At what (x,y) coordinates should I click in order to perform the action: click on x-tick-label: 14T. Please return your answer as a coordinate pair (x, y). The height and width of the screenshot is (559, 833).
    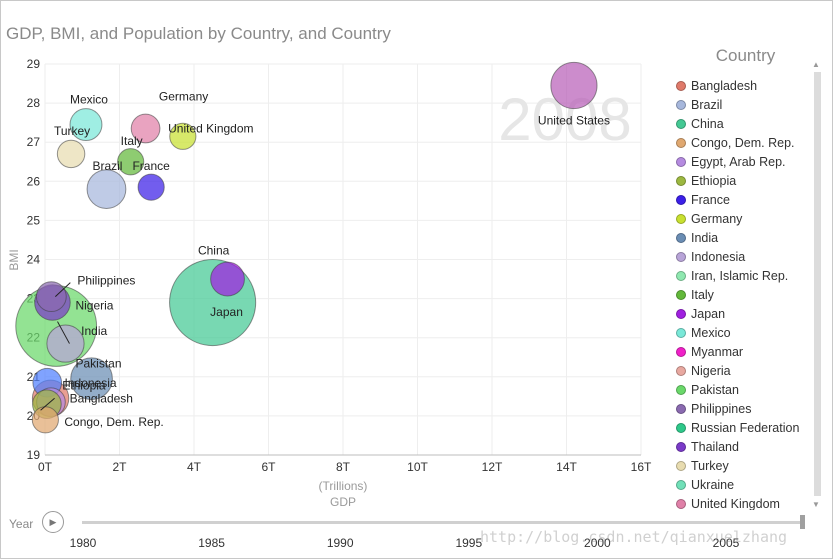
    Looking at the image, I should click on (566, 467).